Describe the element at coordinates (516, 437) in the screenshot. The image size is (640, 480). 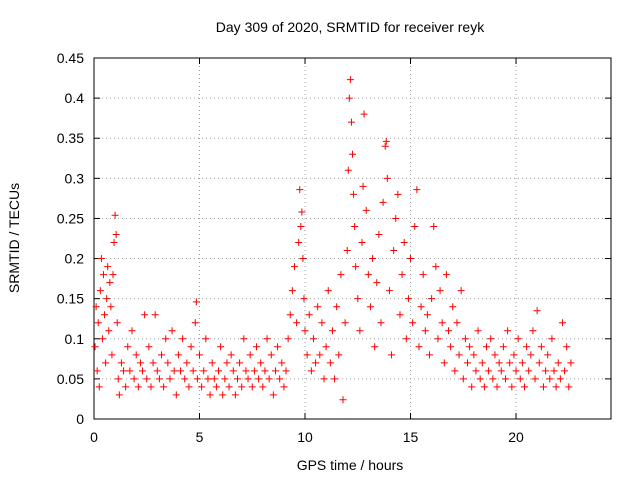
I see `x-tick-label: 20` at that location.